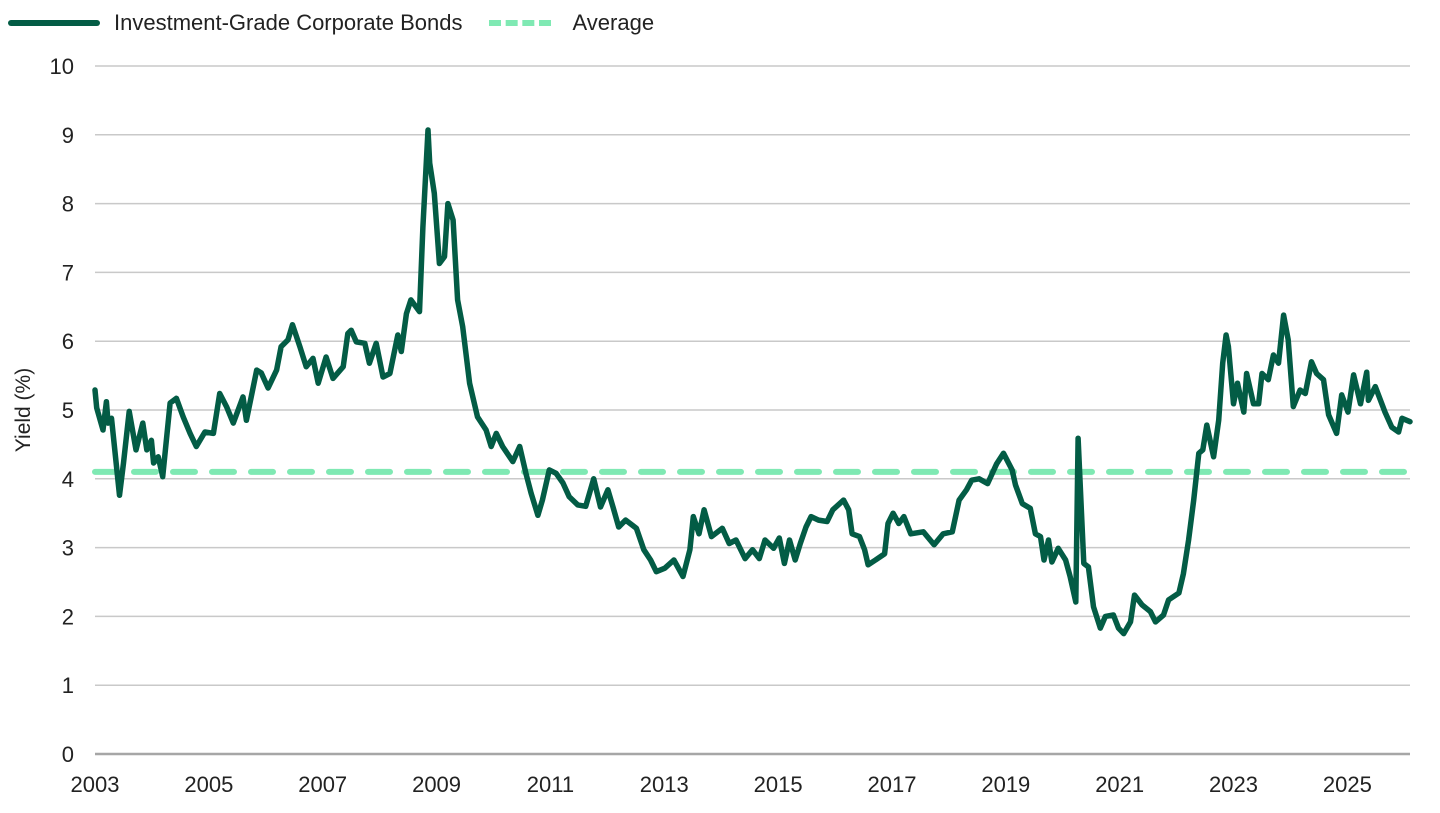 Image resolution: width=1440 pixels, height=813 pixels. Describe the element at coordinates (68, 204) in the screenshot. I see `y-tick-label: 8` at that location.